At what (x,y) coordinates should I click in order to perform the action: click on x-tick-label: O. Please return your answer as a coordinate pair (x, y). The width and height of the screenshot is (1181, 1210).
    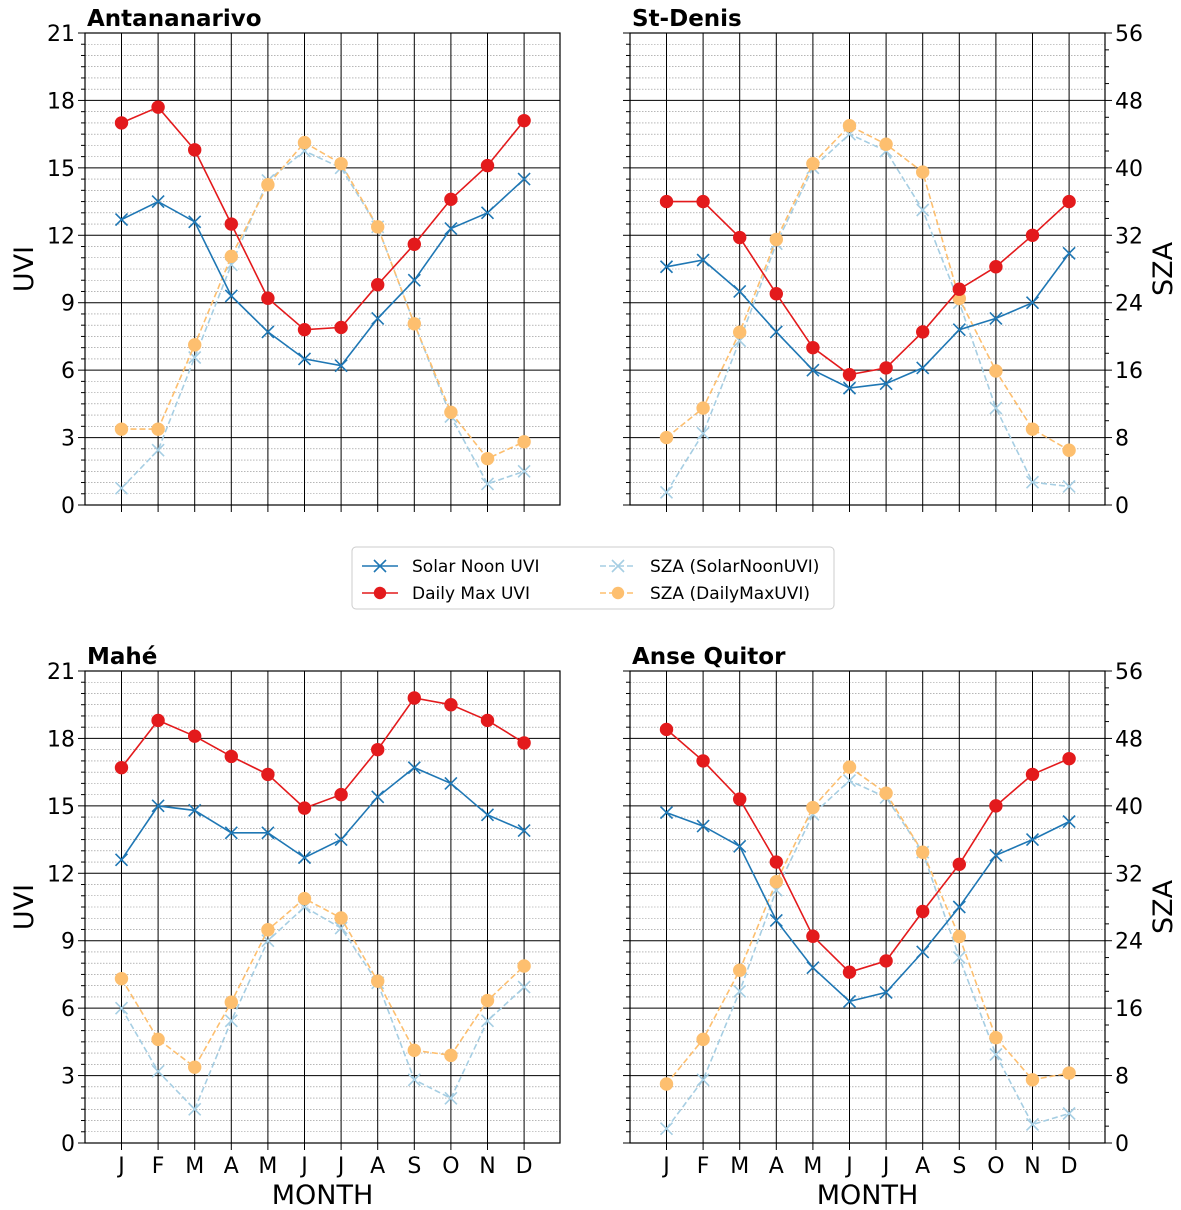
    Looking at the image, I should click on (995, 1166).